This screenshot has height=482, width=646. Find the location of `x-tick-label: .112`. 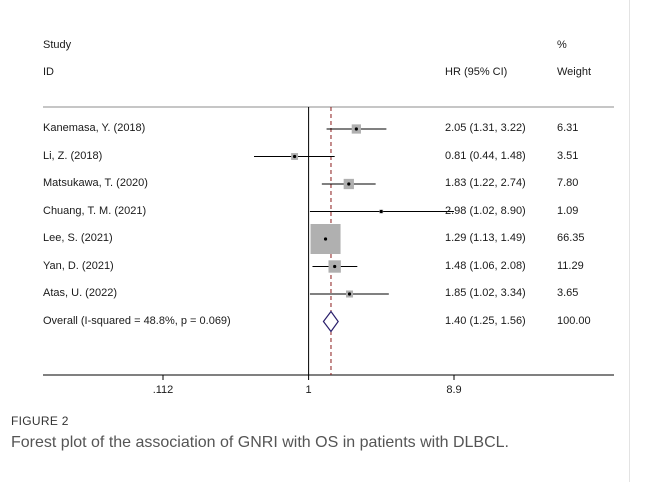

x-tick-label: .112 is located at coordinates (163, 390).